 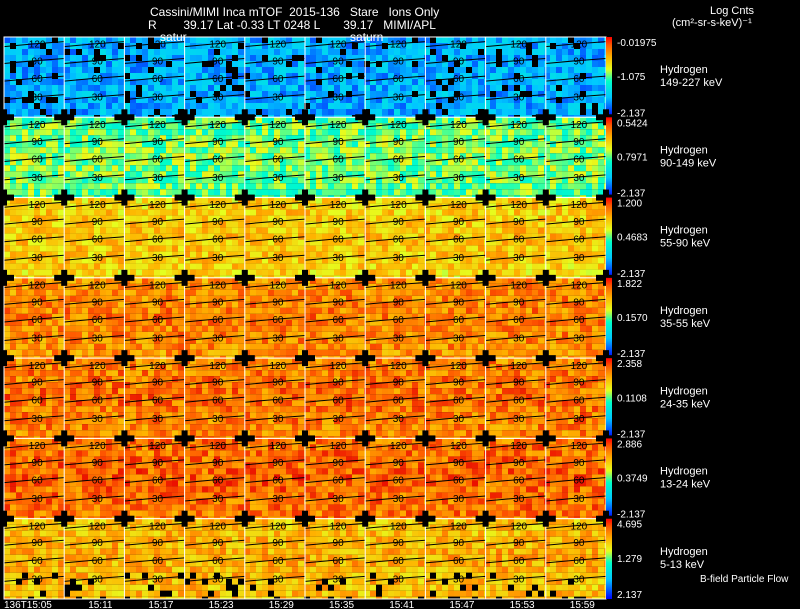 I want to click on pitch-angle-tick-label: 120, so click(x=398, y=45).